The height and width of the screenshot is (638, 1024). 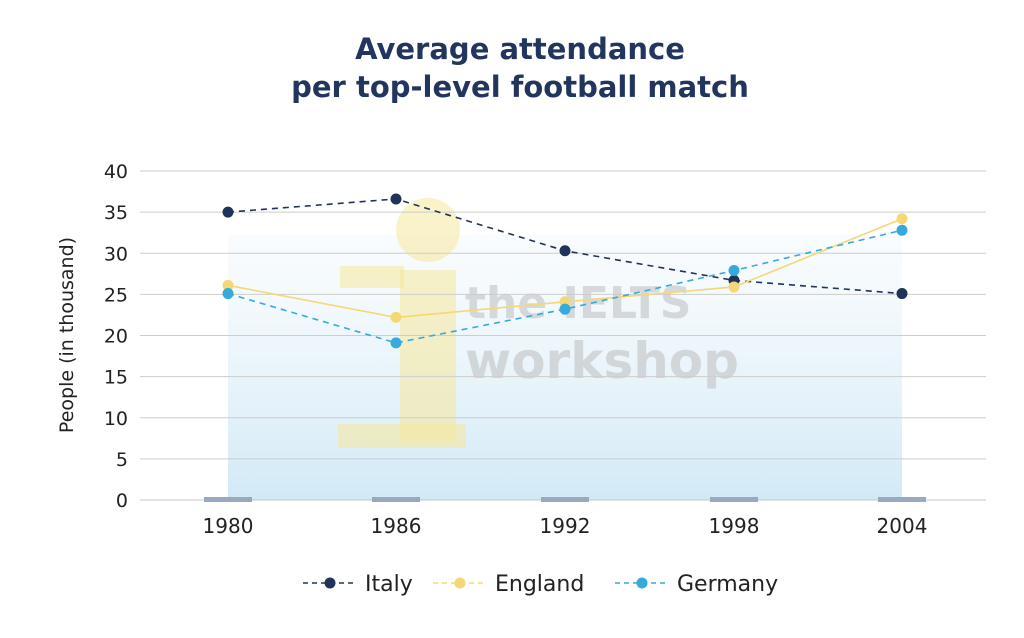 What do you see at coordinates (116, 419) in the screenshot?
I see `y-tick-label: 10` at bounding box center [116, 419].